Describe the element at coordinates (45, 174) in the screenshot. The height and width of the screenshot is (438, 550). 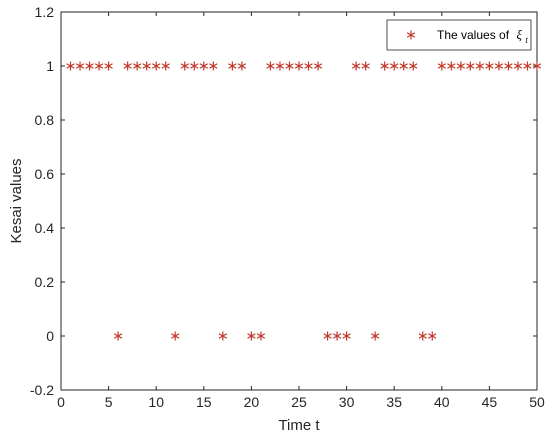
I see `y-tick-label: 0.6` at that location.